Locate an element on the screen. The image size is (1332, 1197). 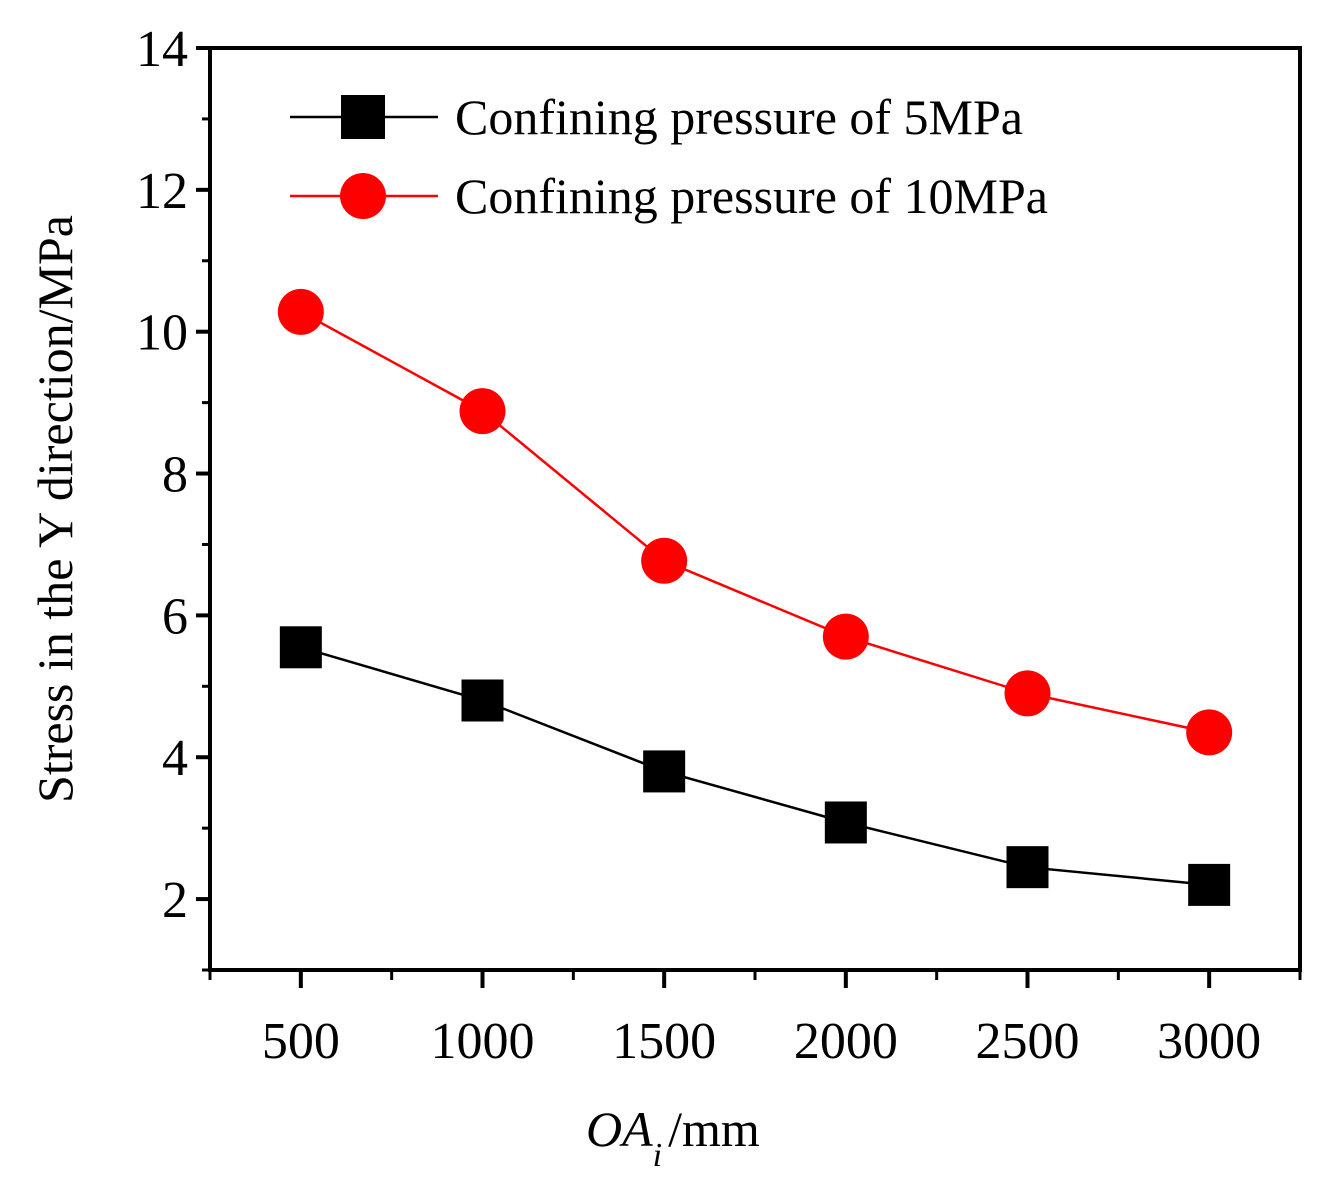
x-tick-label: 500 is located at coordinates (301, 1041).